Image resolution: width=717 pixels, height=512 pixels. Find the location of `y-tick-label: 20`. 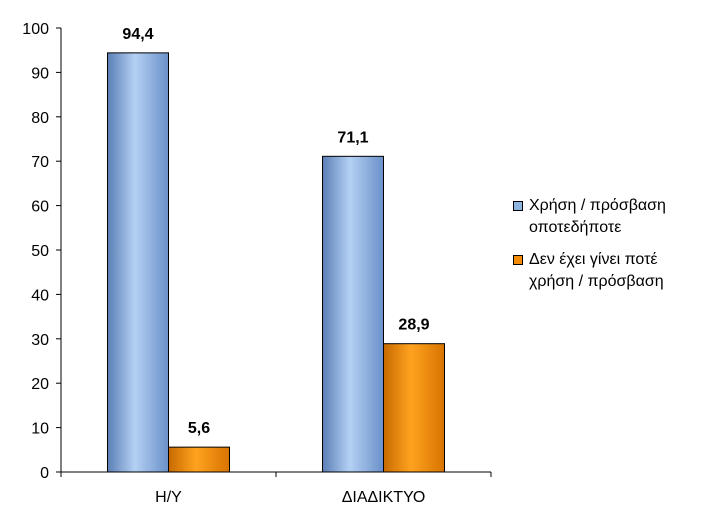

y-tick-label: 20 is located at coordinates (40, 384).